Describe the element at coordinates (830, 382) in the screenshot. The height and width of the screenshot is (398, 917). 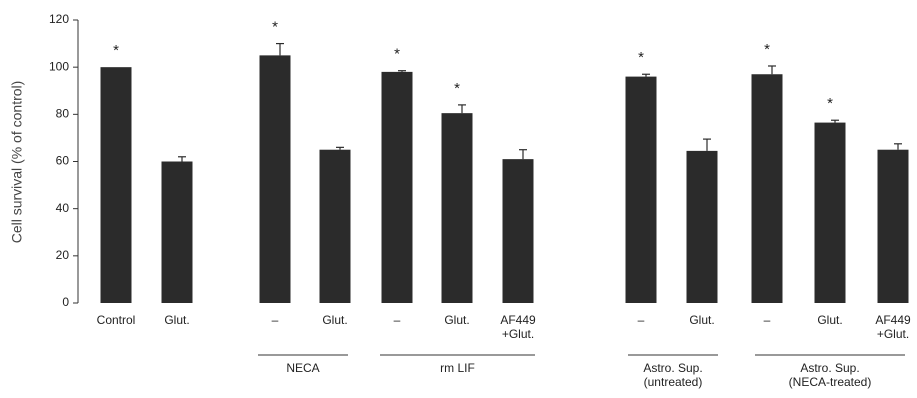
I see `group-label: (NECA-treated)` at that location.